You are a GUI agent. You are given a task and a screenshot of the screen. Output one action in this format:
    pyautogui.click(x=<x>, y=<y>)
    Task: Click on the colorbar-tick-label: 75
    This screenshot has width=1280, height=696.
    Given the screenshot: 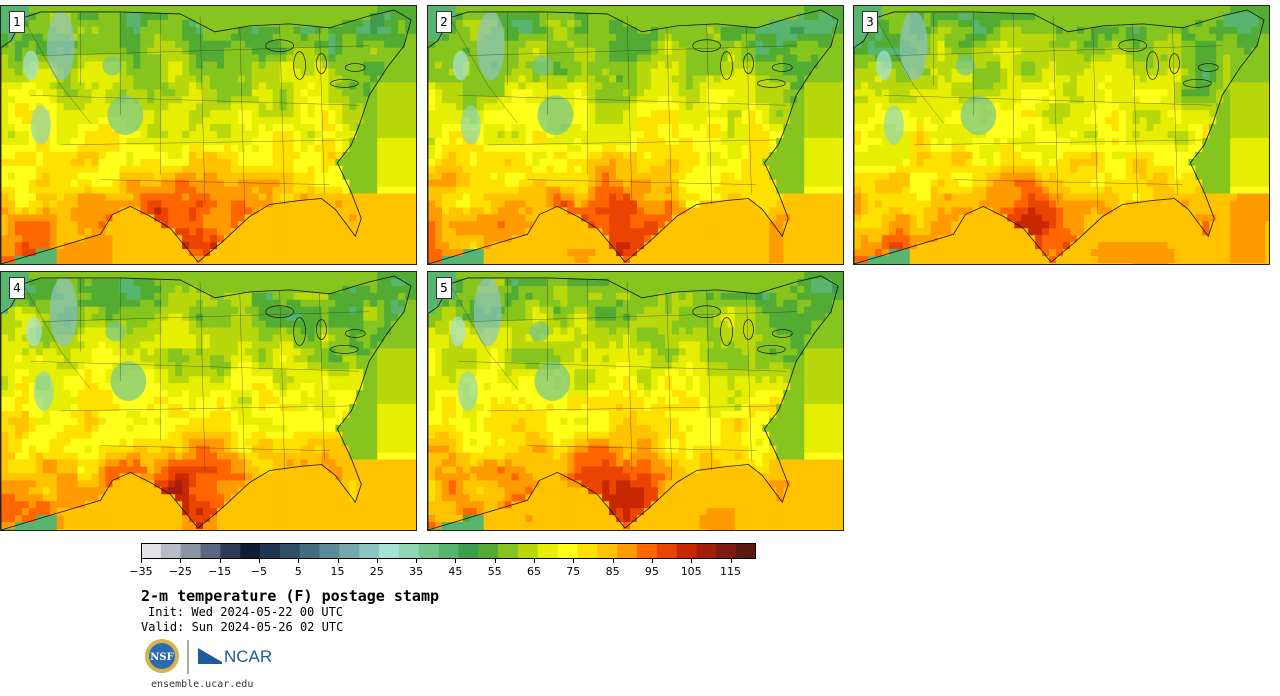 What is the action you would take?
    pyautogui.click(x=573, y=571)
    